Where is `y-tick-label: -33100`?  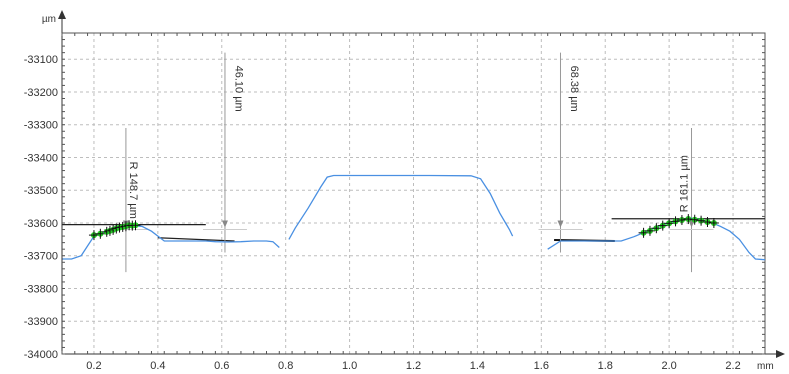
y-tick-label: -33100 is located at coordinates (41, 60).